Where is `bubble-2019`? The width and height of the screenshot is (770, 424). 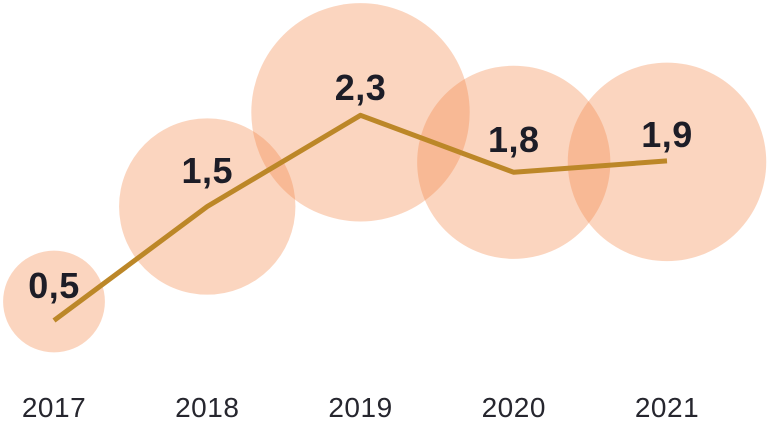
bubble-2019 is located at coordinates (360, 112).